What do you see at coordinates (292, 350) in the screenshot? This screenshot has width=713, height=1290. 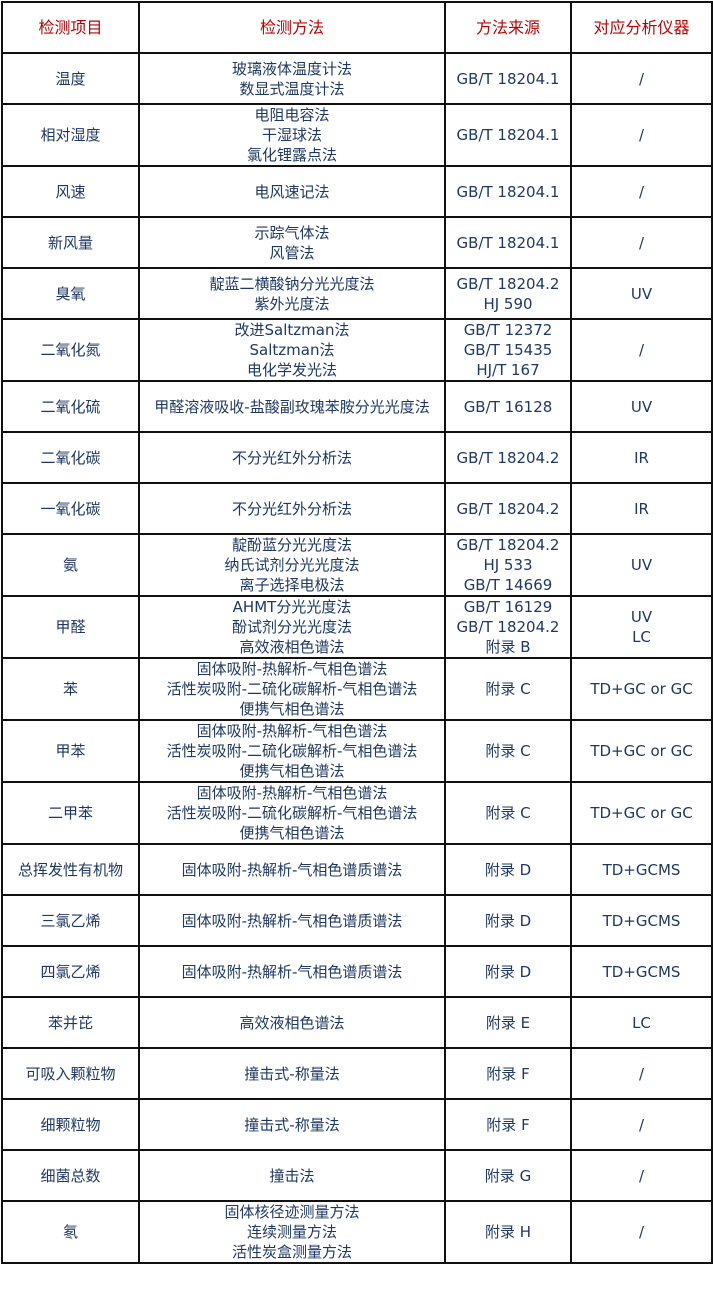 I see `cell-method: 改进Saltzman法 Saltzman法 电化学发光法` at bounding box center [292, 350].